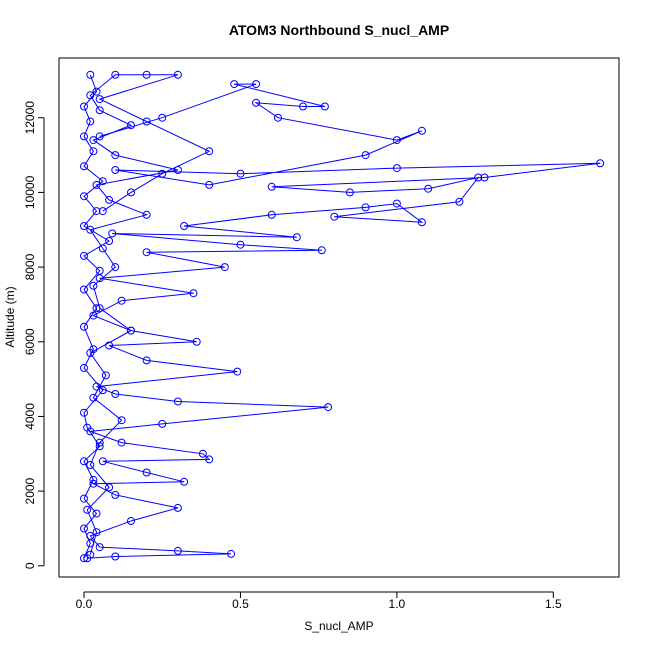  Describe the element at coordinates (240, 604) in the screenshot. I see `x-tick-label: 0.5` at that location.